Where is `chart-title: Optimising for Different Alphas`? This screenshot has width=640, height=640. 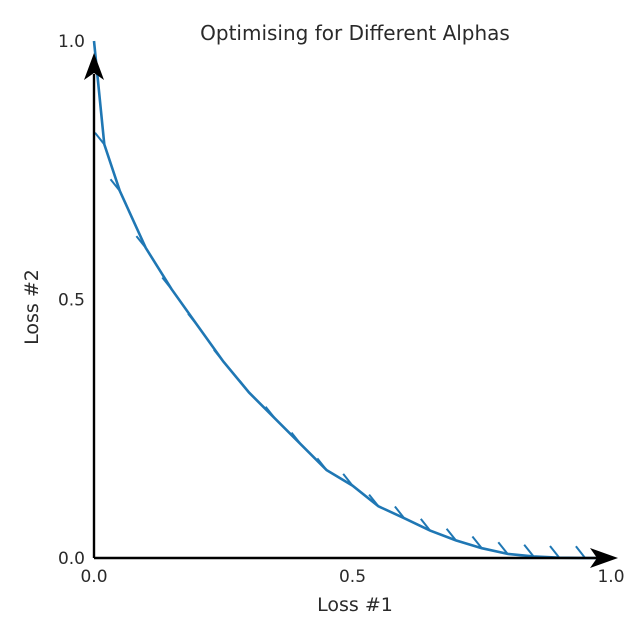
chart-title: Optimising for Different Alphas is located at coordinates (355, 33).